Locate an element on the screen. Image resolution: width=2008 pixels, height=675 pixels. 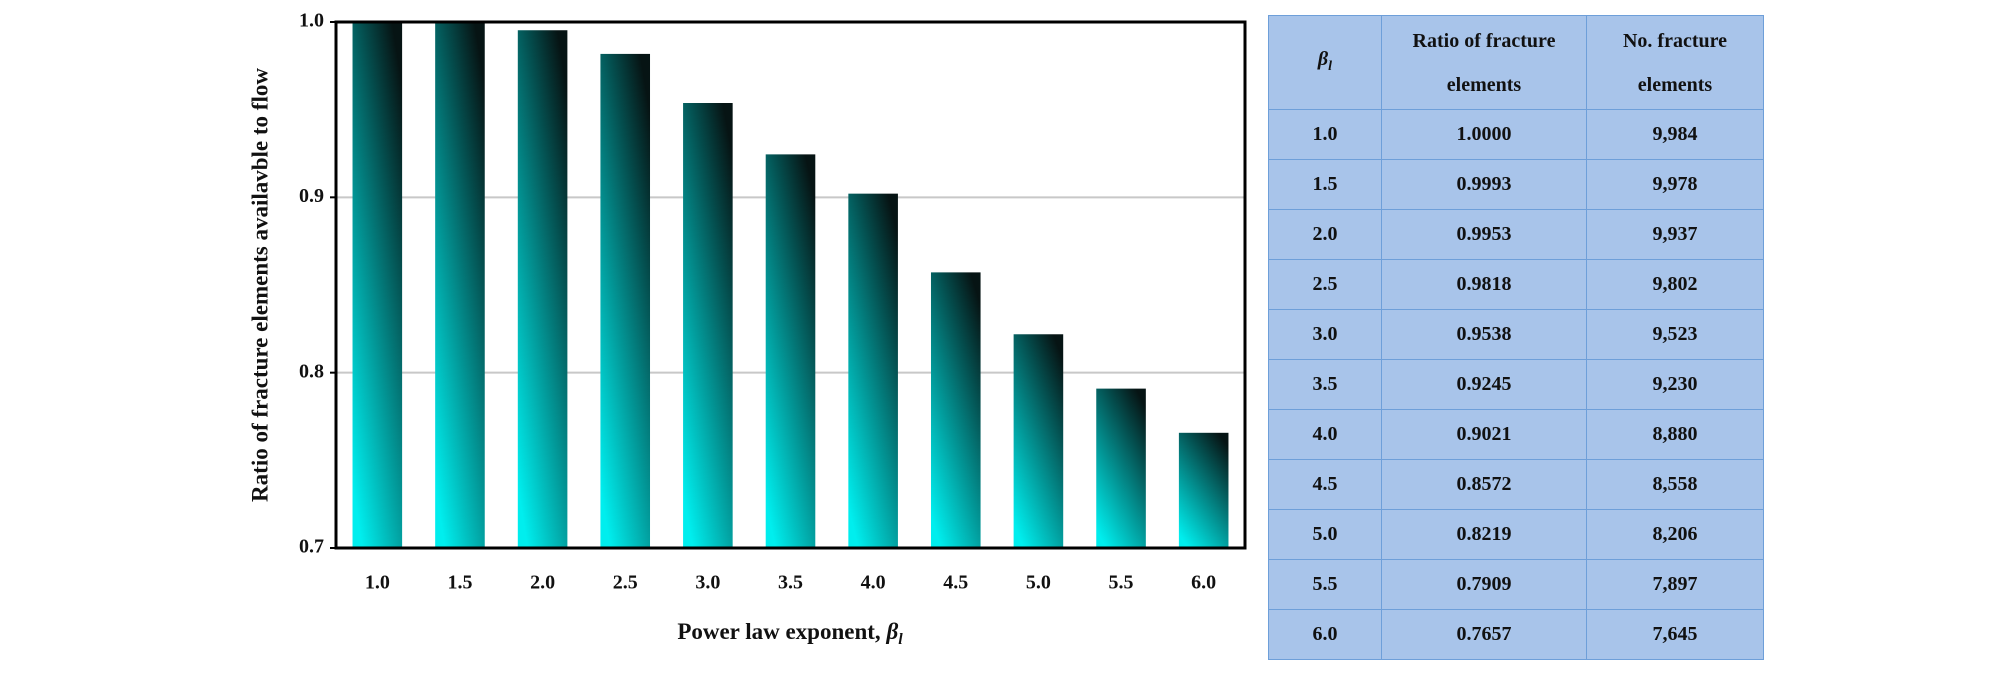
table-cell: 2.0 is located at coordinates (1325, 234).